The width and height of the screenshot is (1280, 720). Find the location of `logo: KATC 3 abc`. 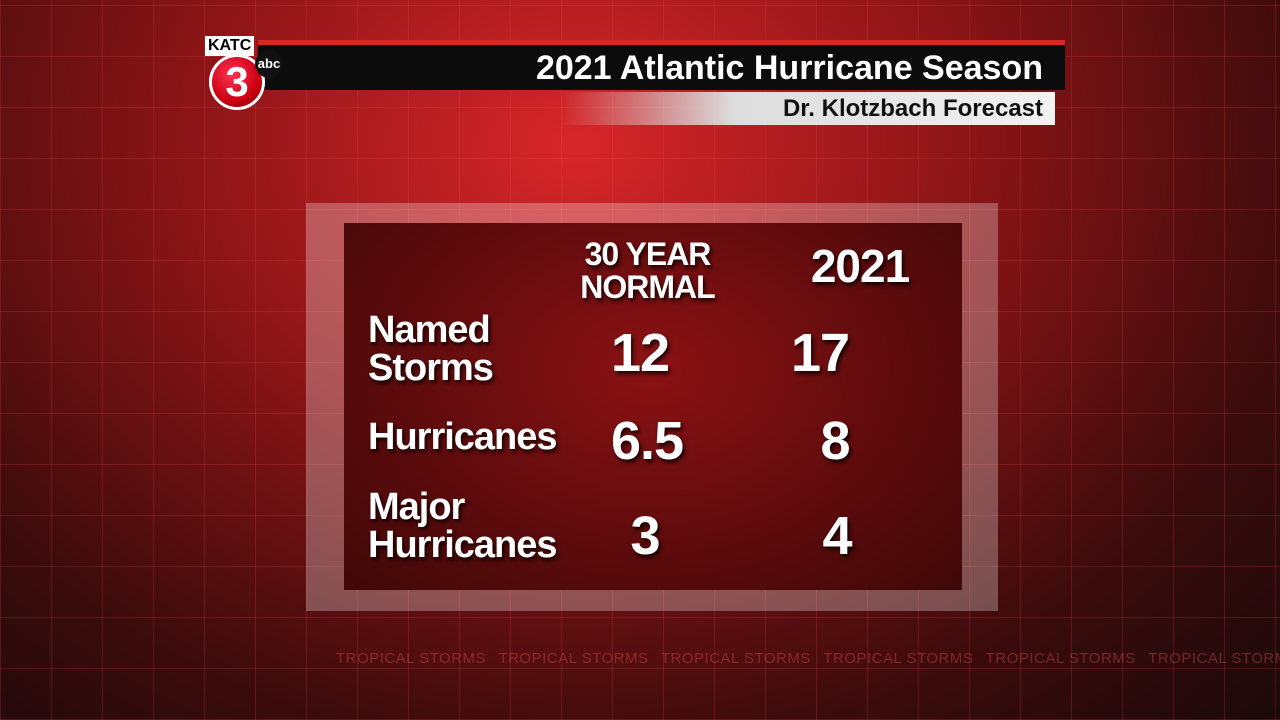

logo: KATC 3 abc is located at coordinates (245, 76).